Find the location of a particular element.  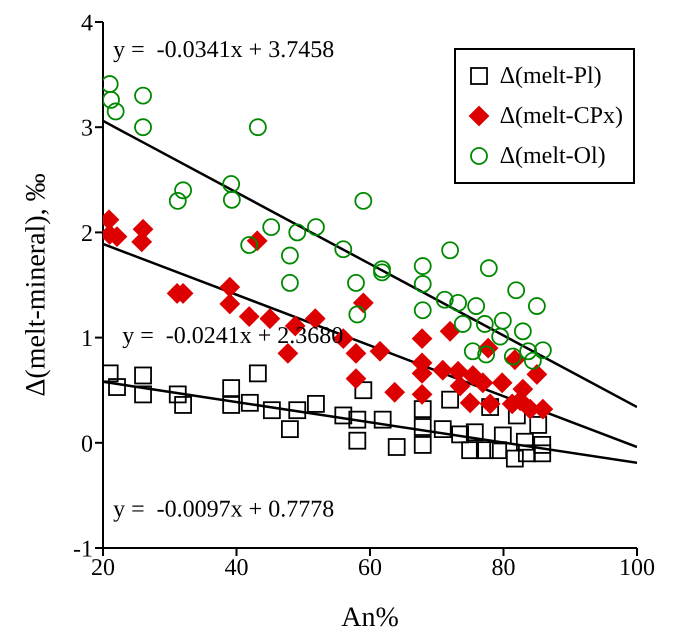

y-tick-label: 4 is located at coordinates (87, 23).